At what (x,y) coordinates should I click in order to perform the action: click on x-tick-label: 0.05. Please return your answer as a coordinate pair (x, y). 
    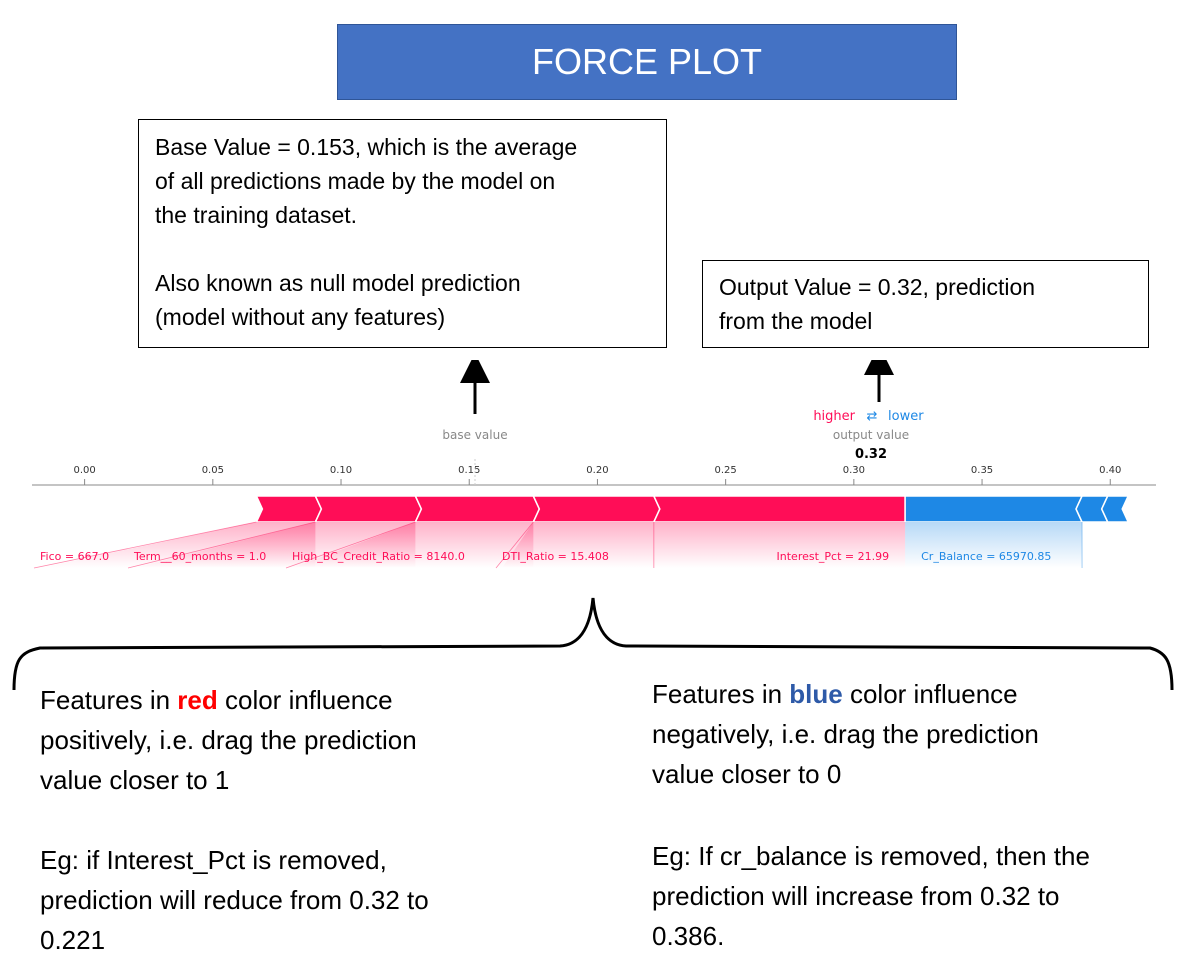
    Looking at the image, I should click on (213, 470).